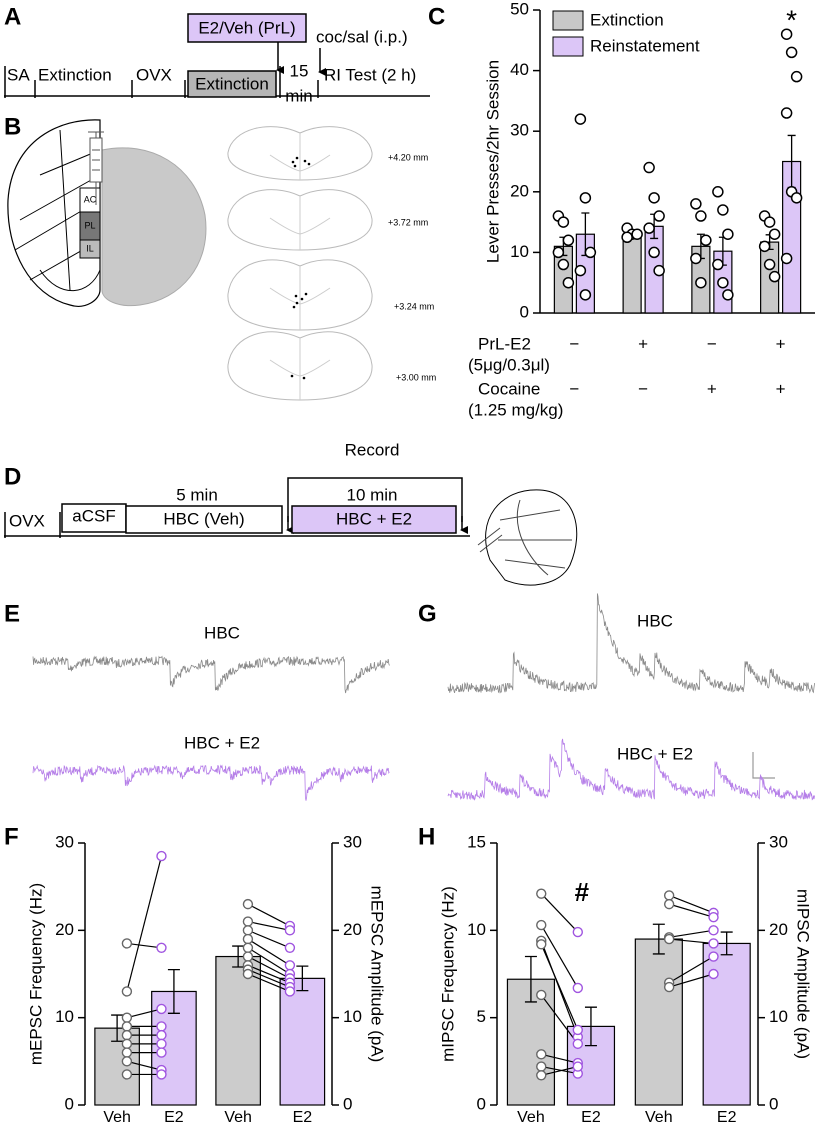 The height and width of the screenshot is (1129, 820). What do you see at coordinates (89, 225) in the screenshot?
I see `region-label: PL` at bounding box center [89, 225].